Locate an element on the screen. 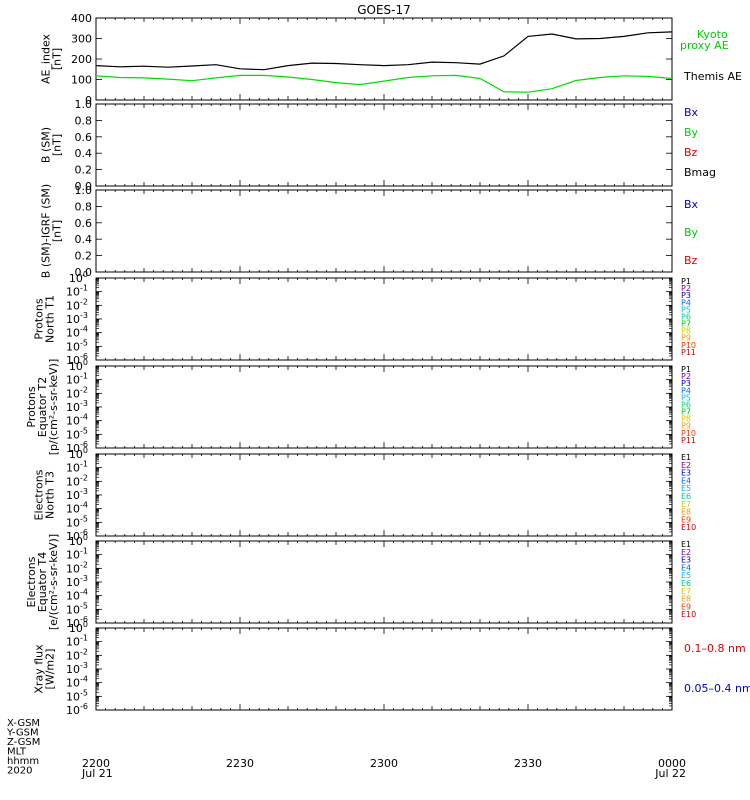 This screenshot has width=750, height=800. y-axis-label: North T3 is located at coordinates (50, 495).